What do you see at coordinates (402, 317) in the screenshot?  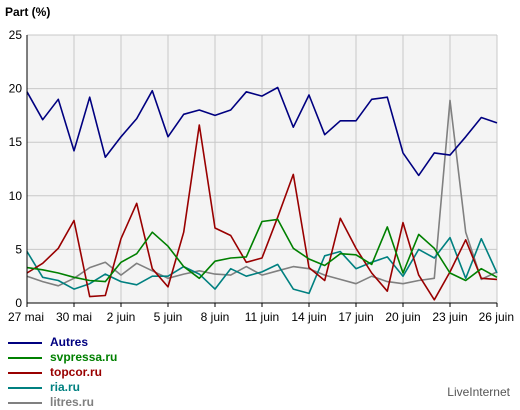 I see `x-tick-label: 20 juin` at bounding box center [402, 317].